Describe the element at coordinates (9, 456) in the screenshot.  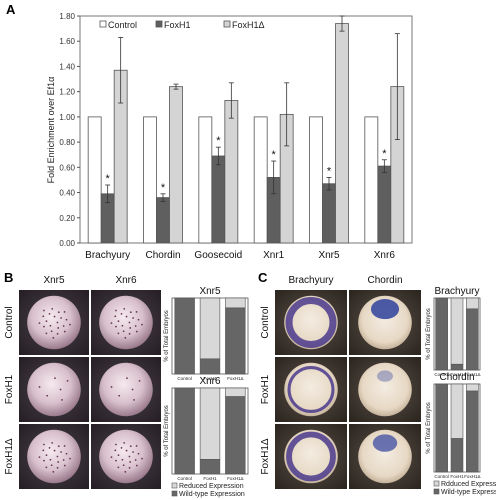
I see `row-label: FoxH1Δ` at that location.